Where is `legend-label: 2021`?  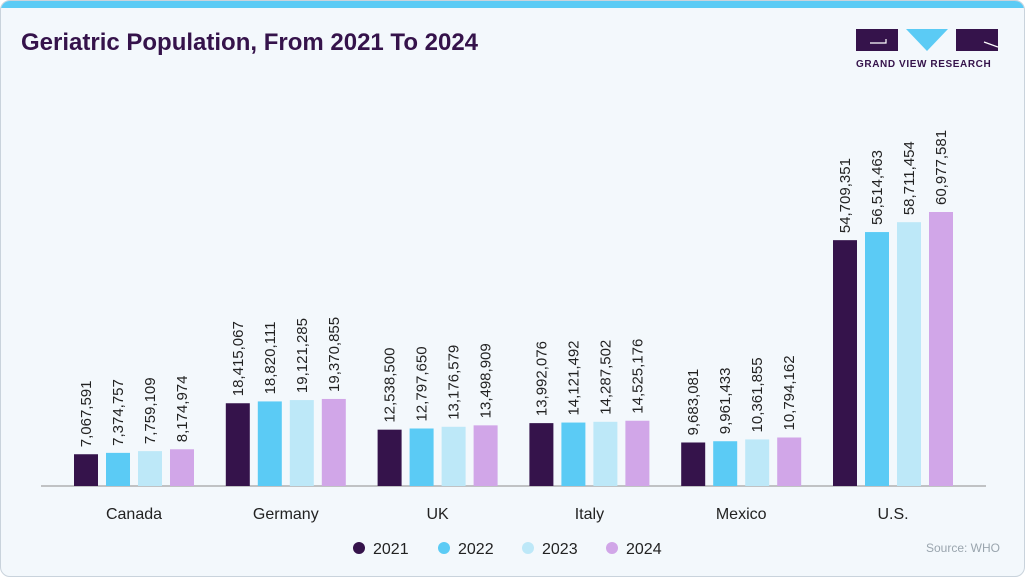 legend-label: 2021 is located at coordinates (391, 549).